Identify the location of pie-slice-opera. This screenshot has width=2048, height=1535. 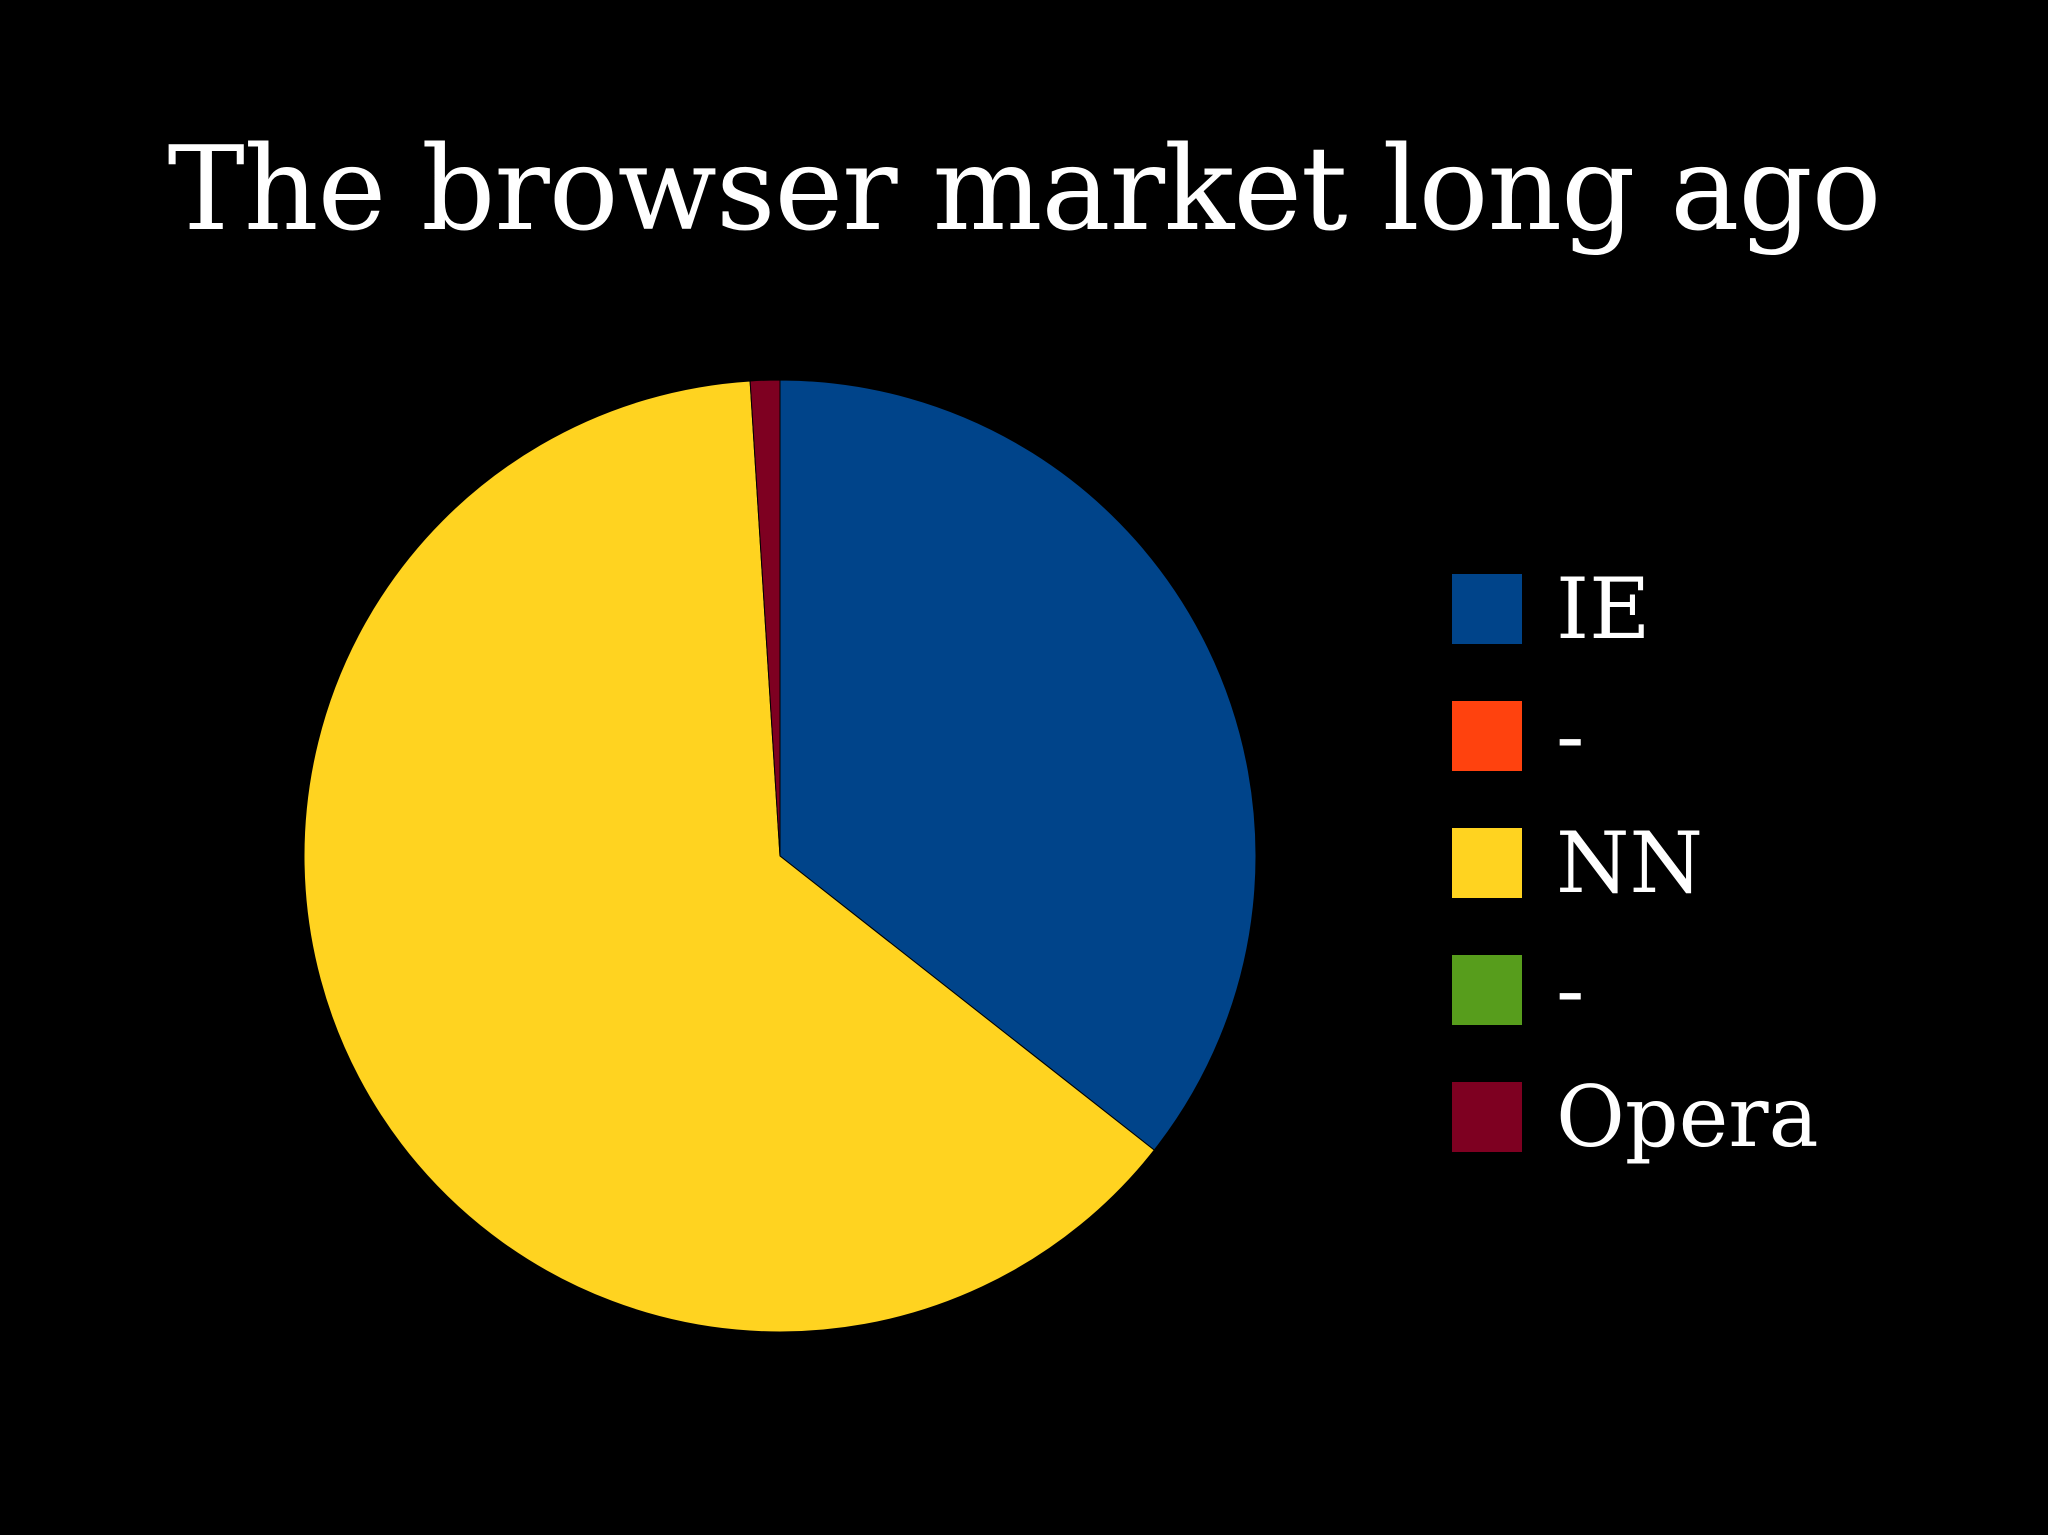
(765, 618).